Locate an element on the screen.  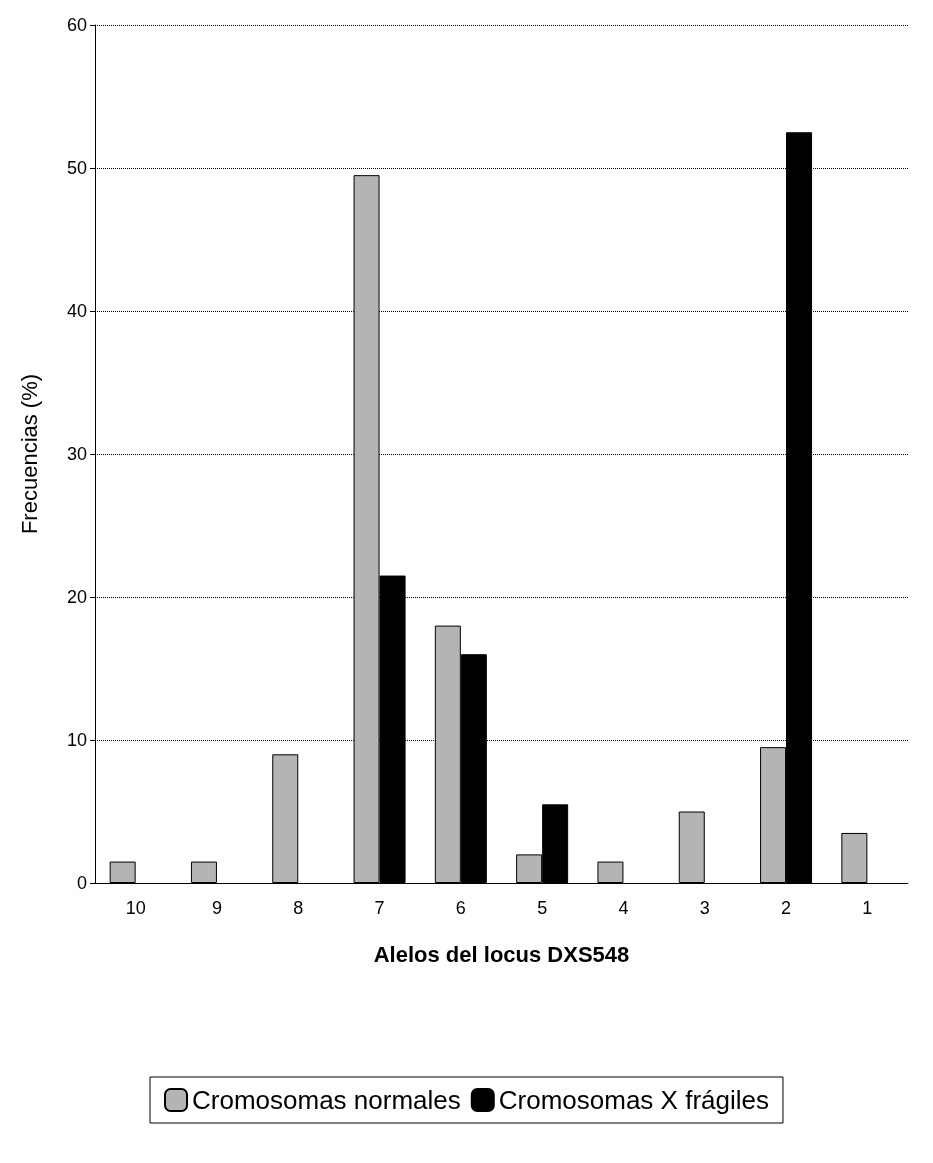
legend-label: Cromosomas normales is located at coordinates (326, 1100).